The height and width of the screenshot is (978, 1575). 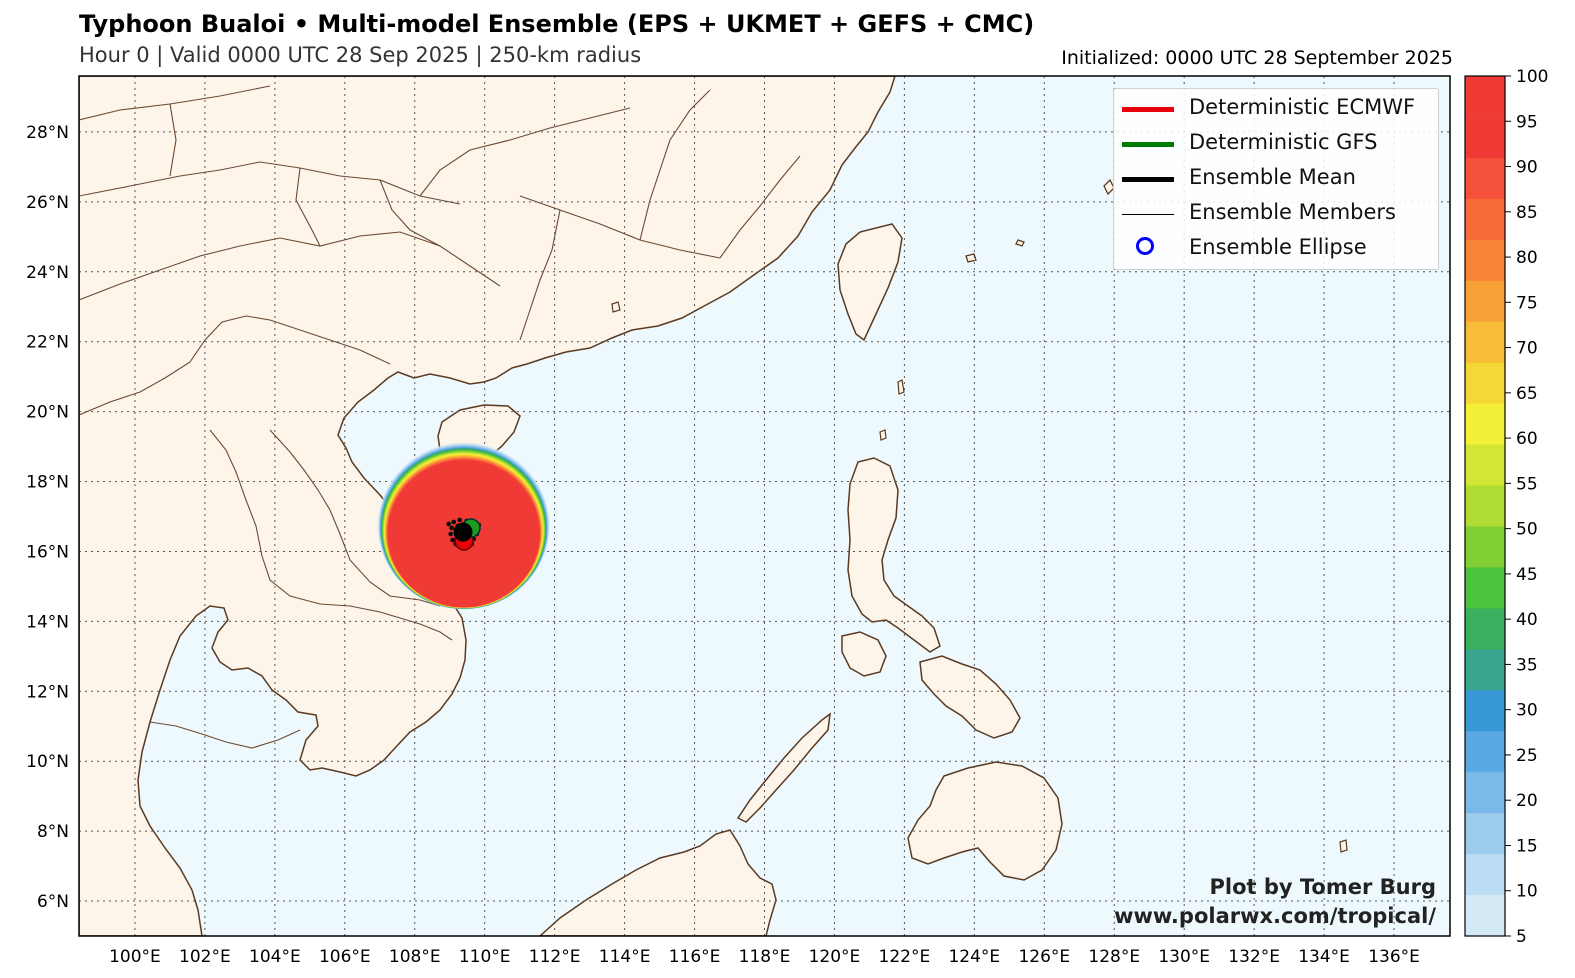 I want to click on colorbar-label: 55, so click(x=1527, y=484).